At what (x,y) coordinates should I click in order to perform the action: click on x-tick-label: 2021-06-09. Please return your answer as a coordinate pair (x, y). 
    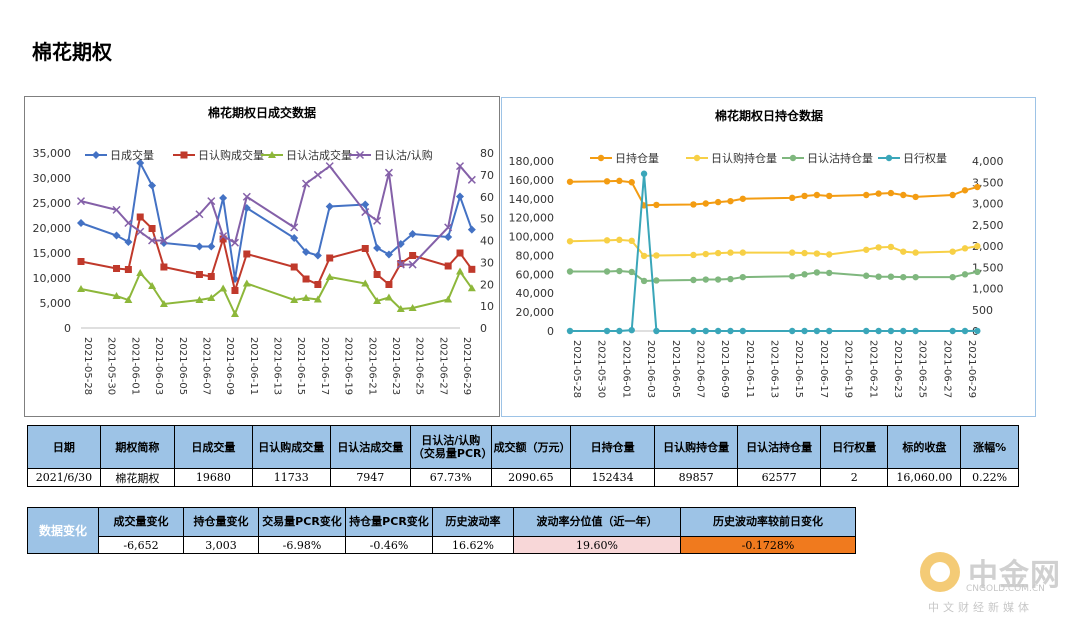
    Looking at the image, I should click on (724, 369).